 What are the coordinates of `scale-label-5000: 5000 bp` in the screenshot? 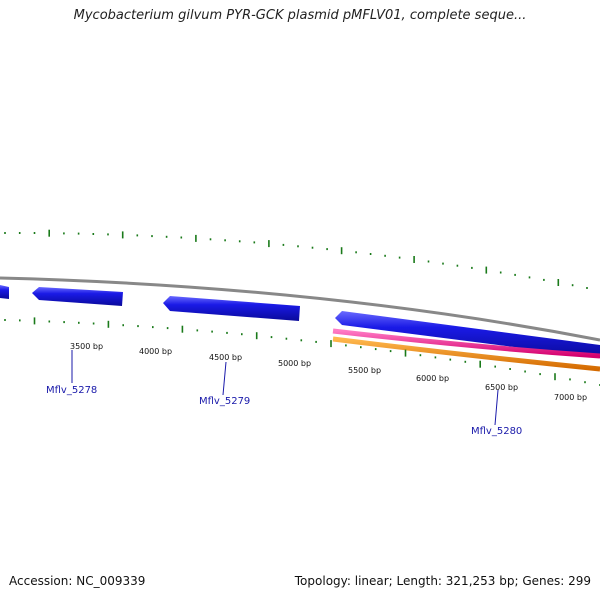 It's located at (294, 363).